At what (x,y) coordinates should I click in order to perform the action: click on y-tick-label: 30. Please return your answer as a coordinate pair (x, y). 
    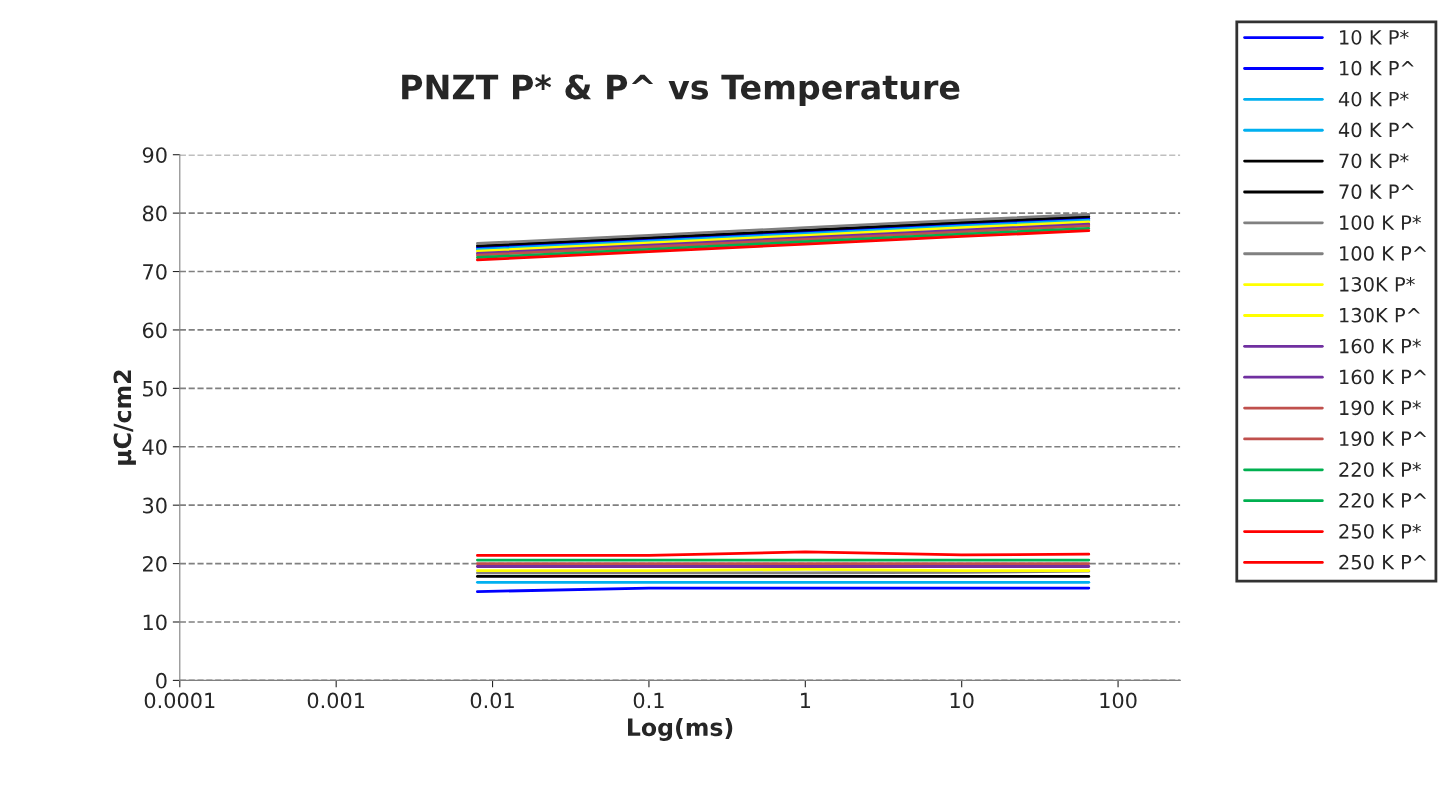
    Looking at the image, I should click on (155, 505).